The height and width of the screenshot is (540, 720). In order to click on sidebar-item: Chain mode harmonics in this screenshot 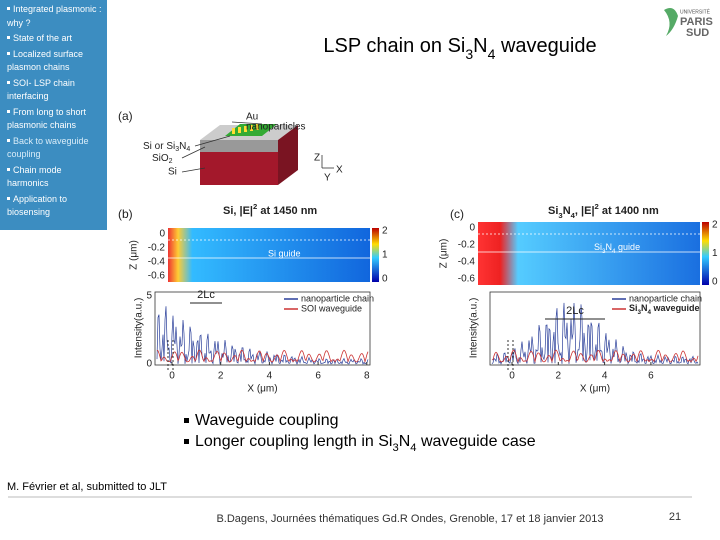, I will do `click(56, 177)`.